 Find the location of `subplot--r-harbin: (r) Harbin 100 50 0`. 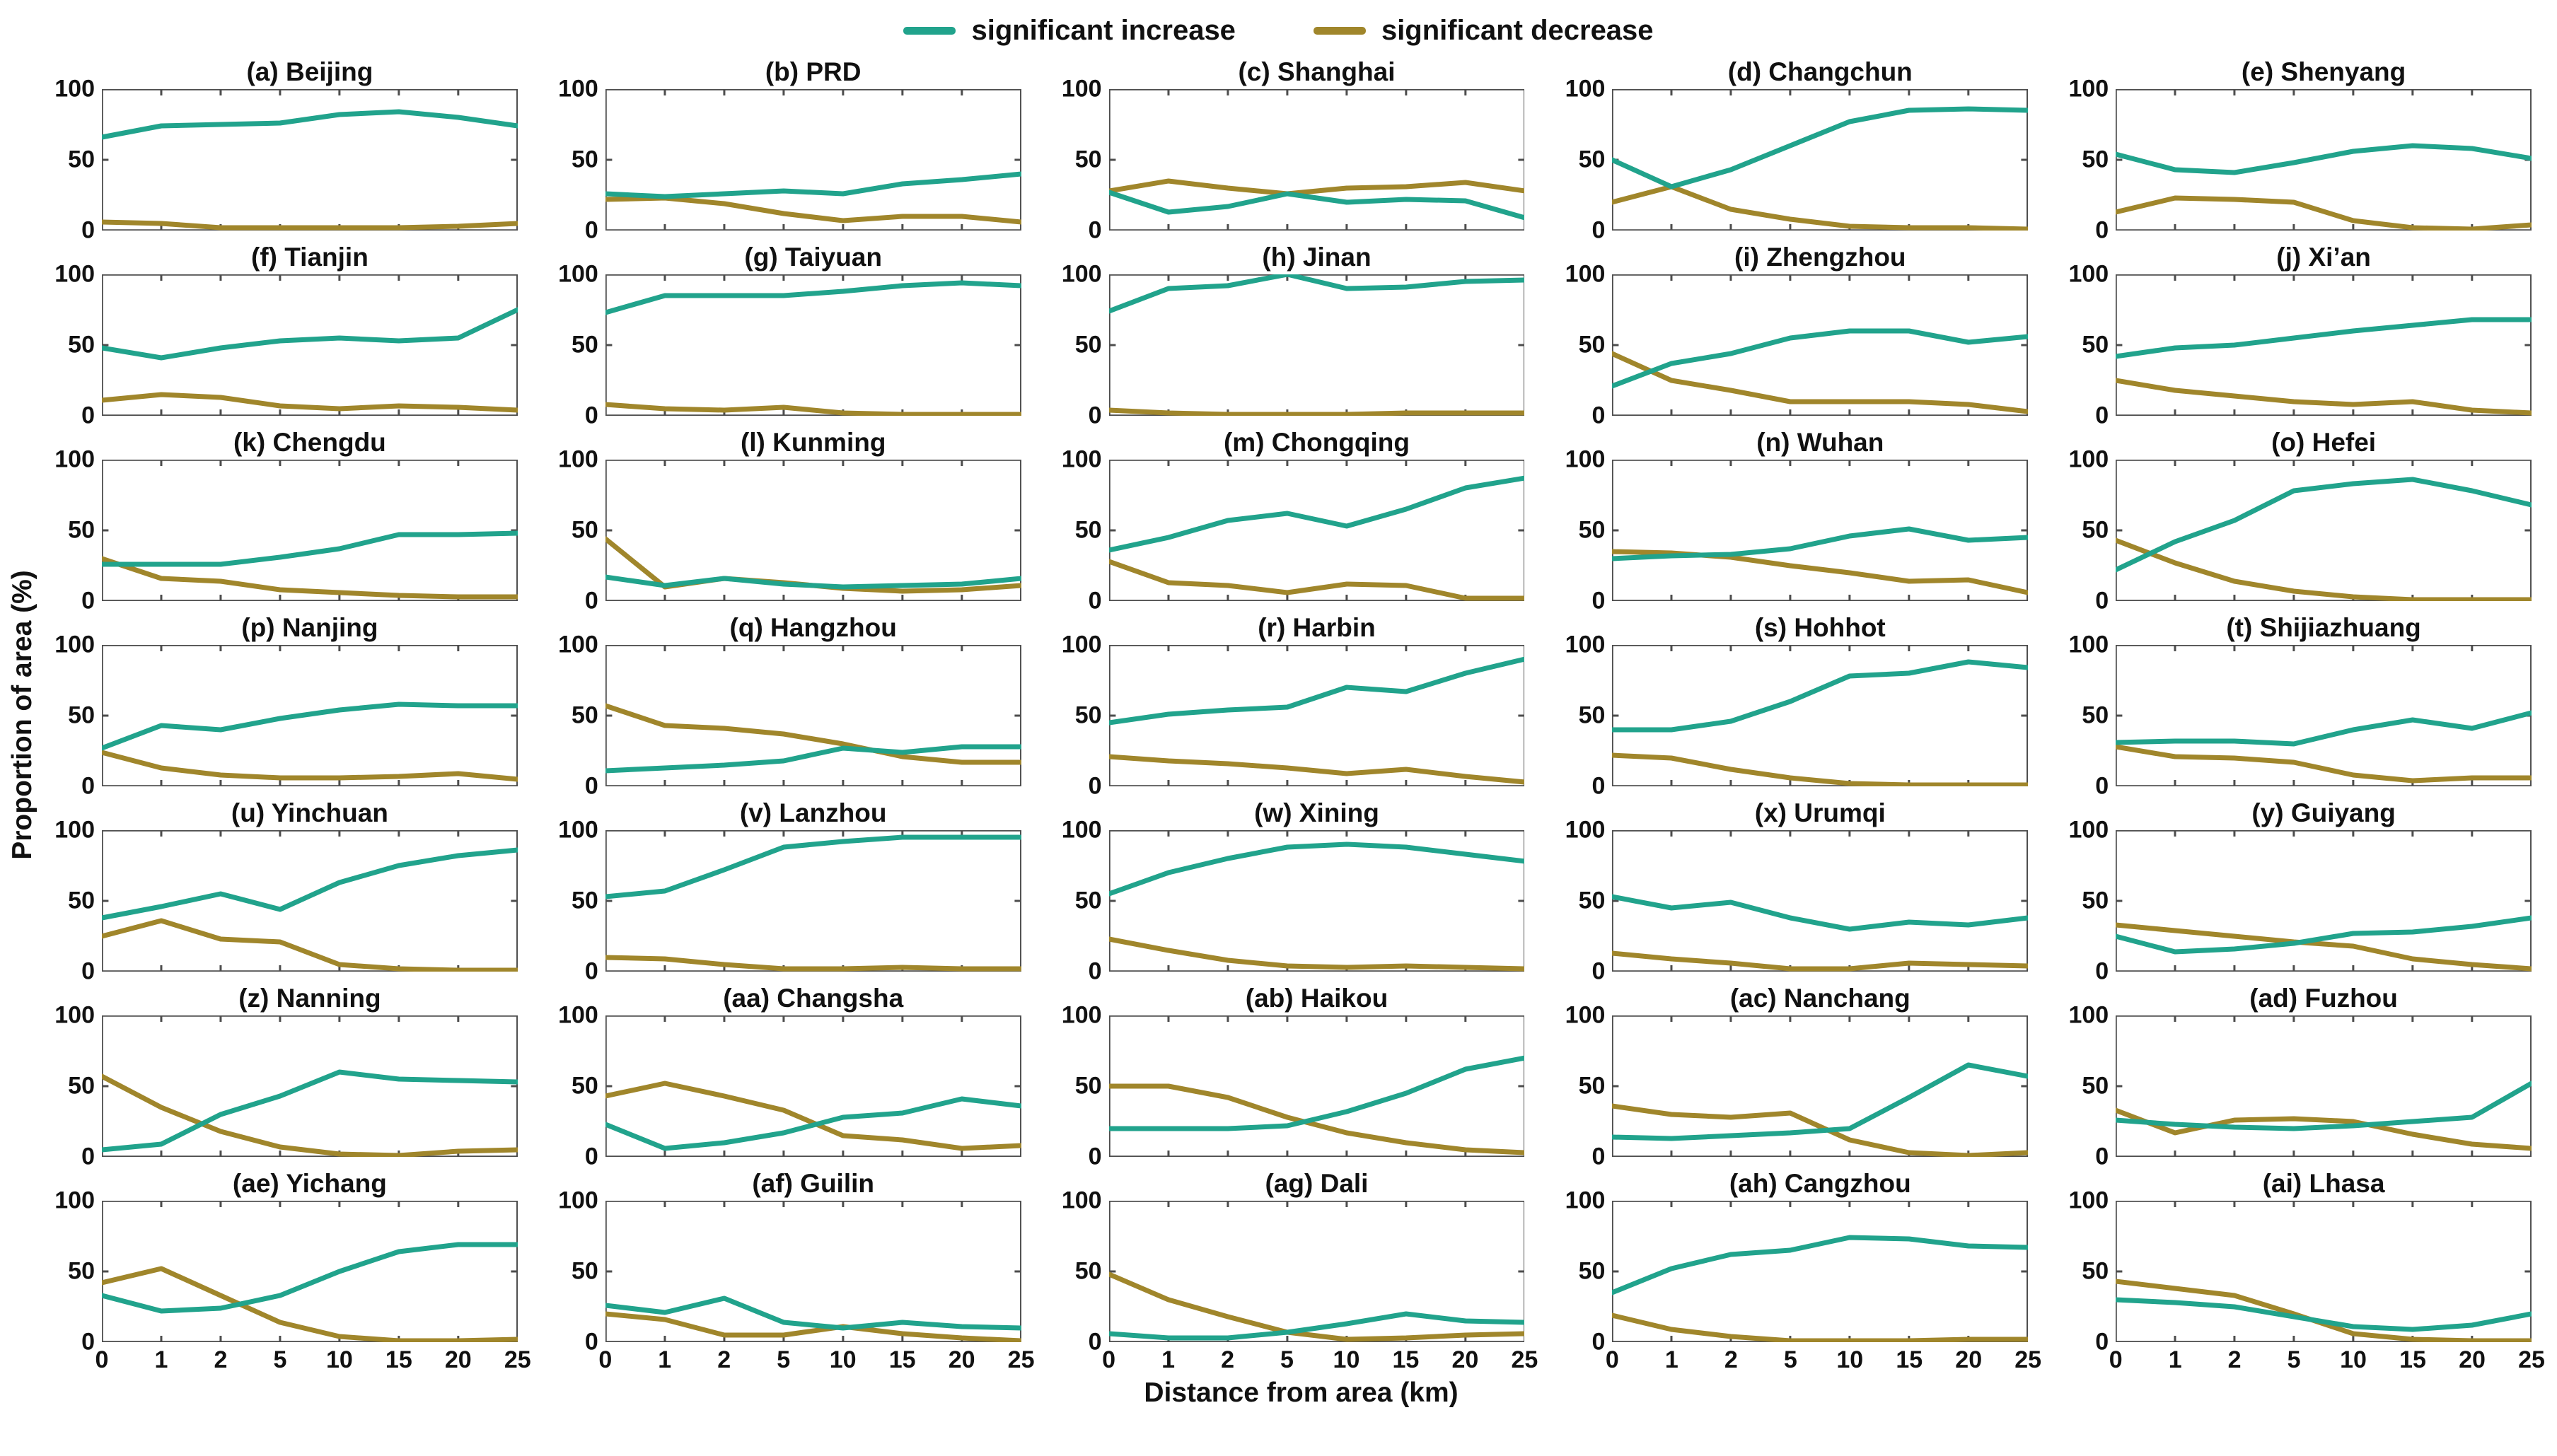

subplot--r-harbin: (r) Harbin 100 50 0 is located at coordinates (1289, 706).